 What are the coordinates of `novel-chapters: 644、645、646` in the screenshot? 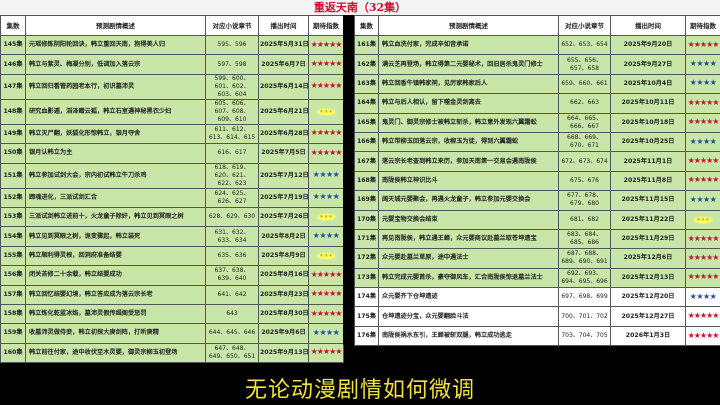 It's located at (232, 333).